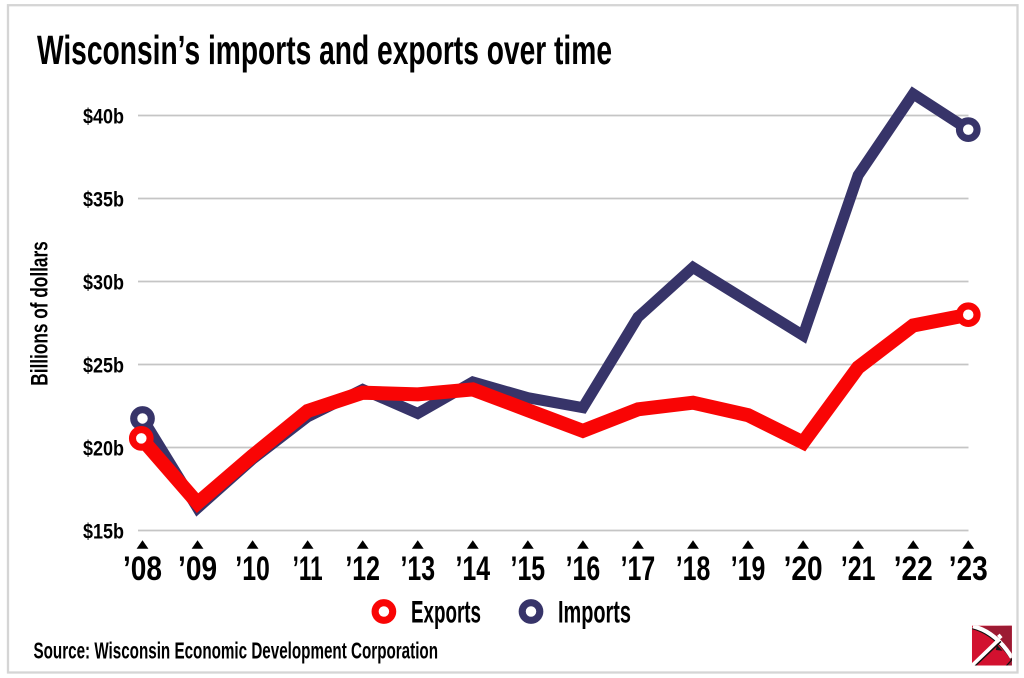  I want to click on svg-text: ’10, so click(252, 569).